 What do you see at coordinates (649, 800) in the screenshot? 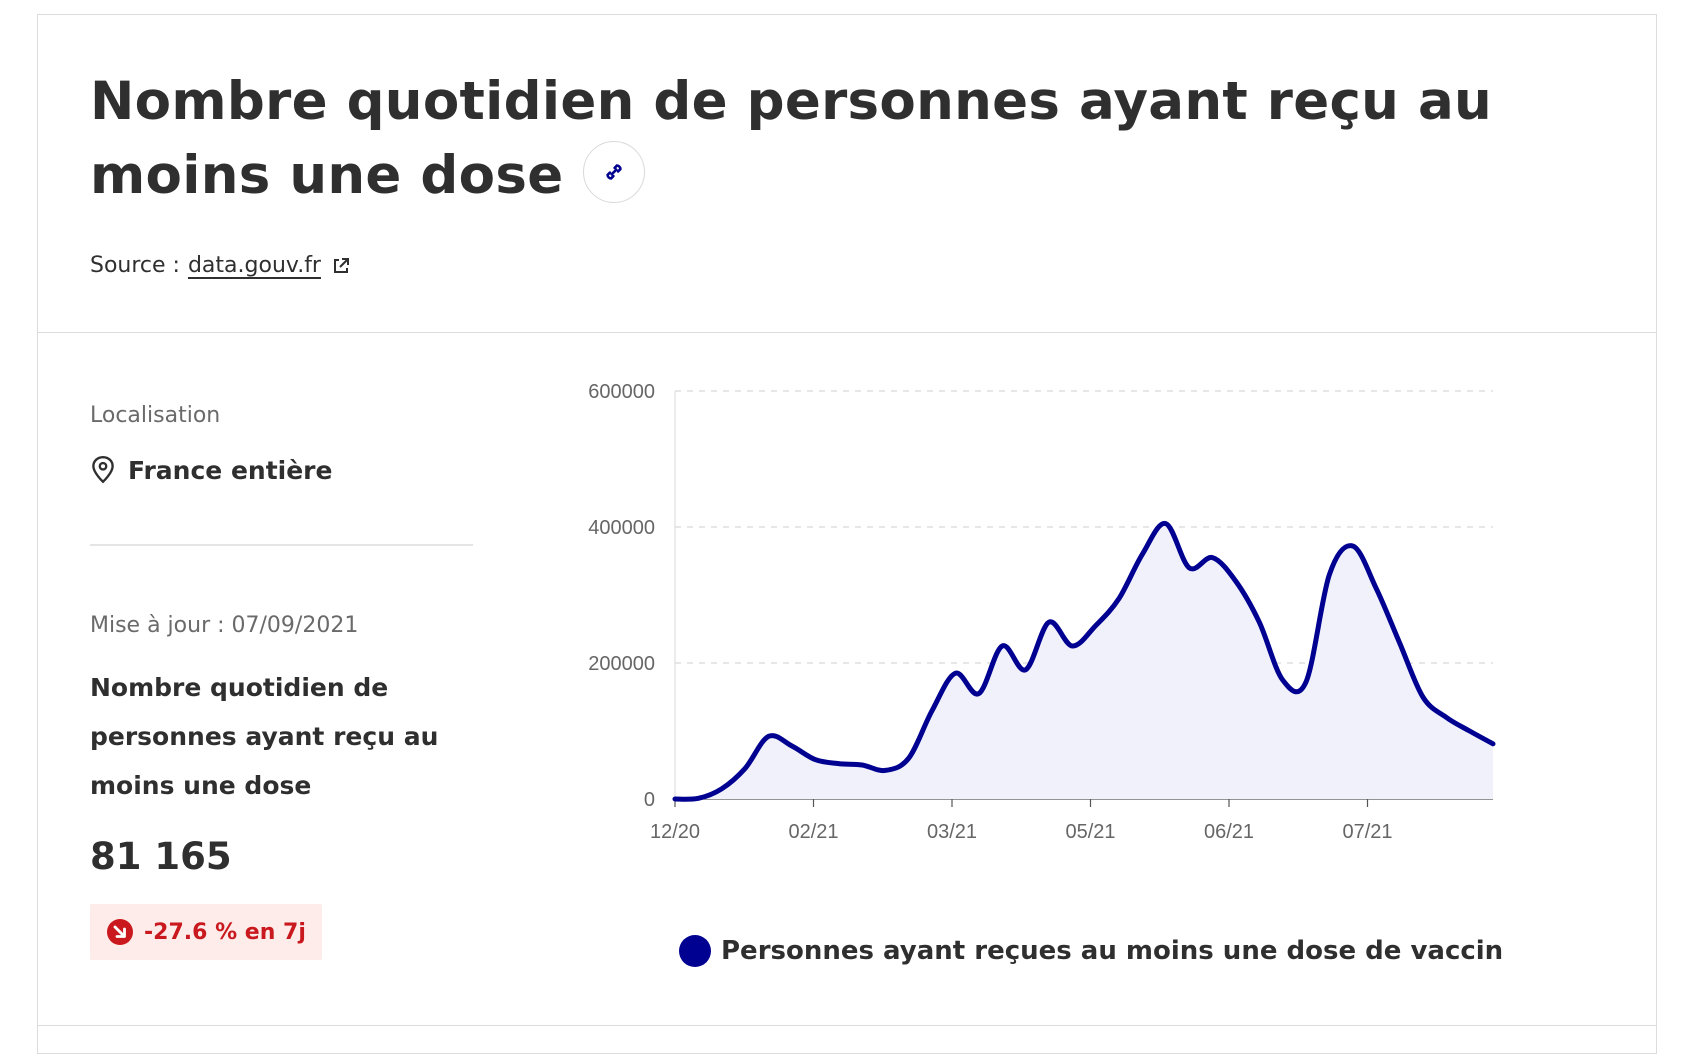
I see `y-tick-label: 0` at bounding box center [649, 800].